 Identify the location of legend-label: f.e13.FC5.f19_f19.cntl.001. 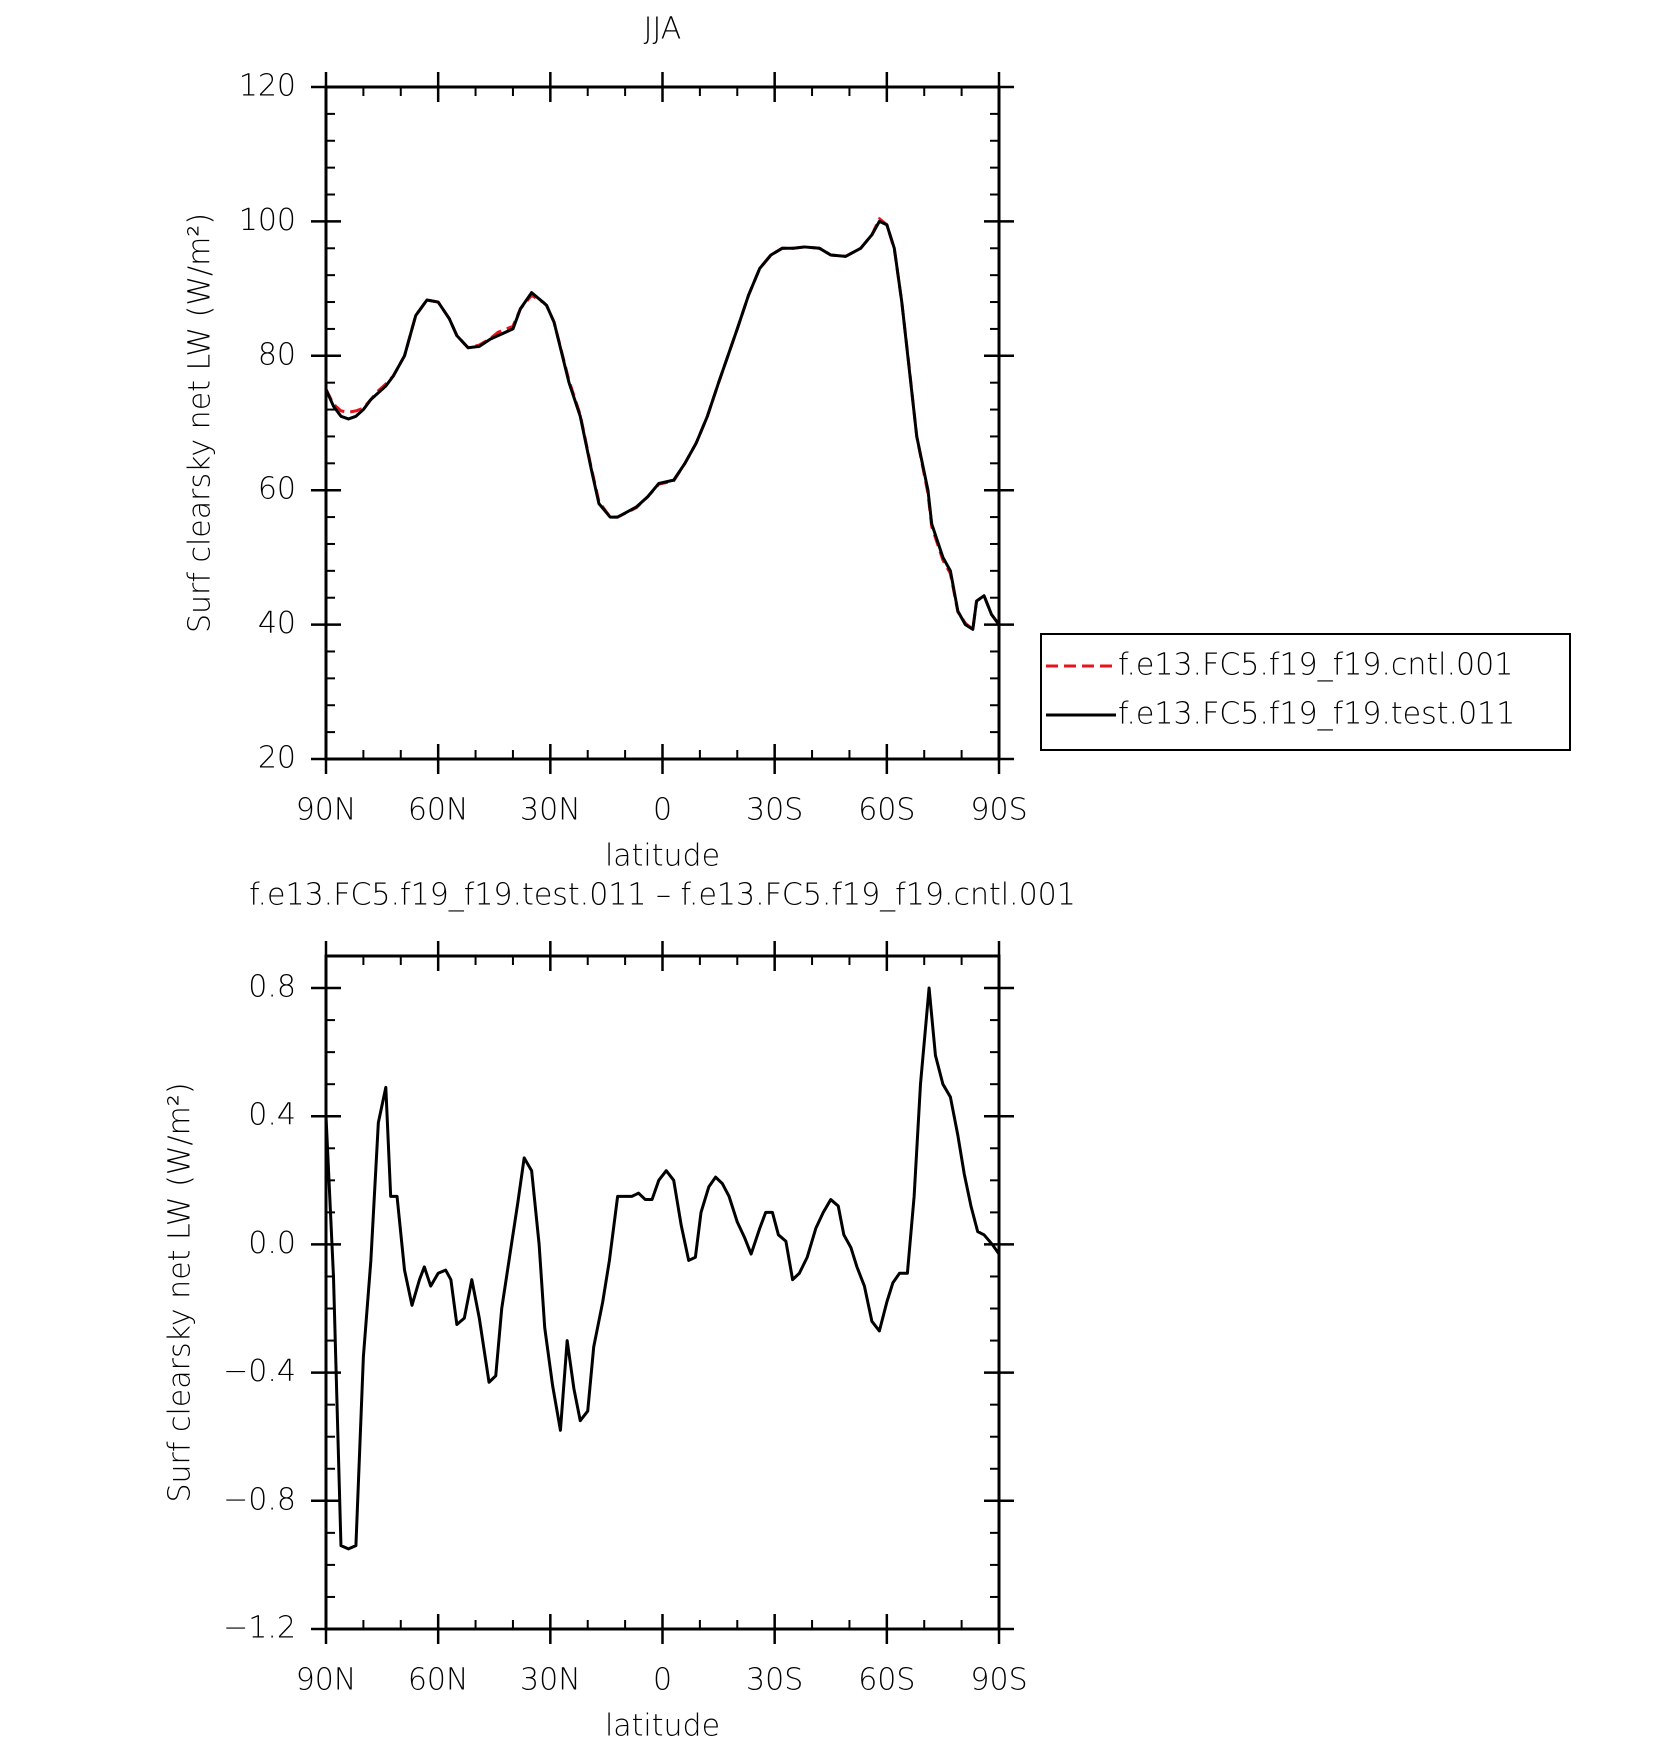
(1315, 665).